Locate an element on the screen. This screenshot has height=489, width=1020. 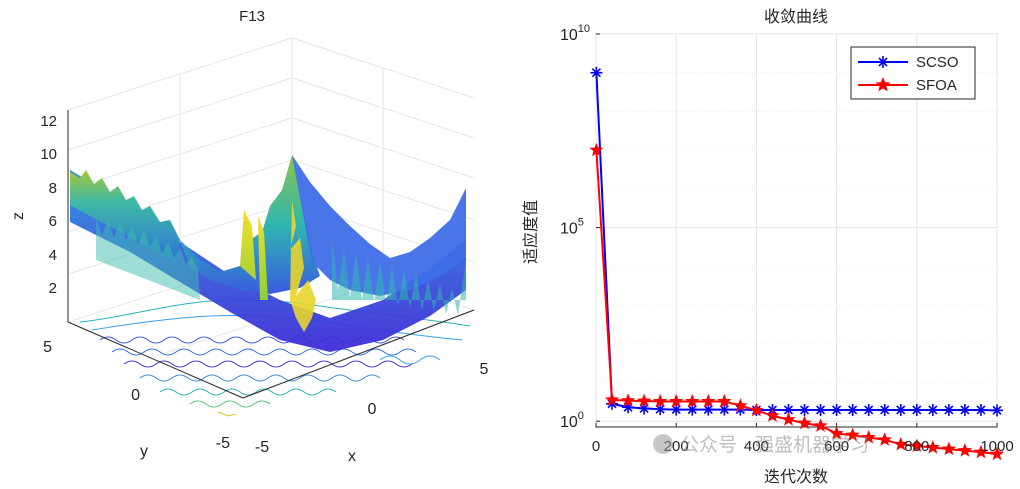
x-tick-label: 5 is located at coordinates (484, 369).